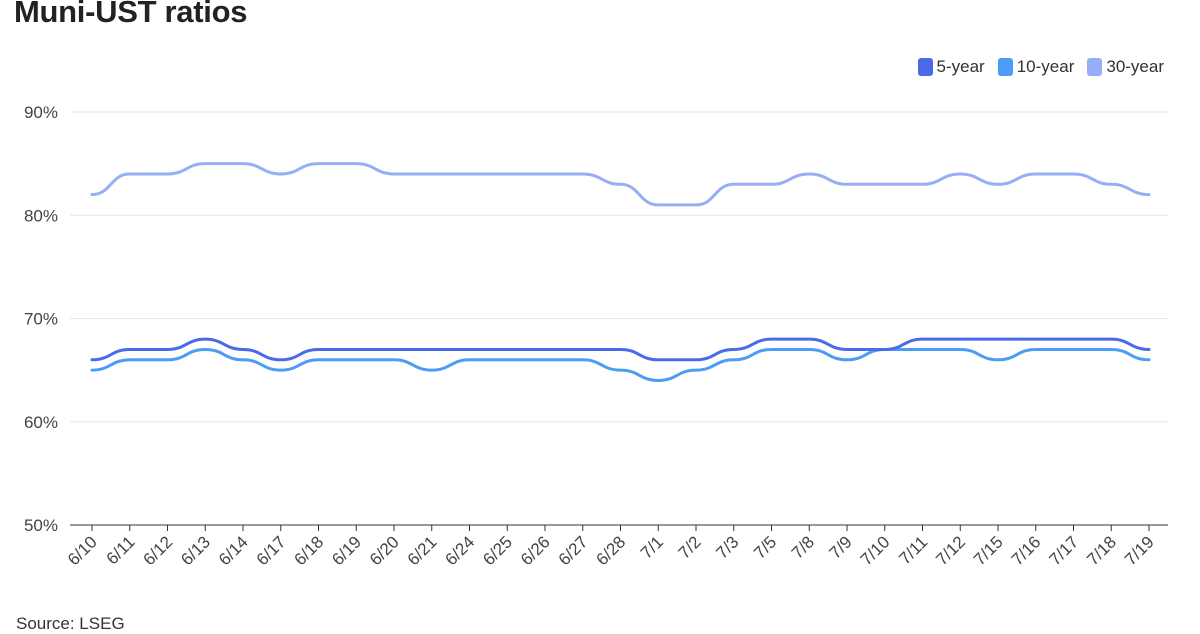 Image resolution: width=1200 pixels, height=634 pixels. What do you see at coordinates (960, 66) in the screenshot?
I see `legend-label-5-year: 5-year` at bounding box center [960, 66].